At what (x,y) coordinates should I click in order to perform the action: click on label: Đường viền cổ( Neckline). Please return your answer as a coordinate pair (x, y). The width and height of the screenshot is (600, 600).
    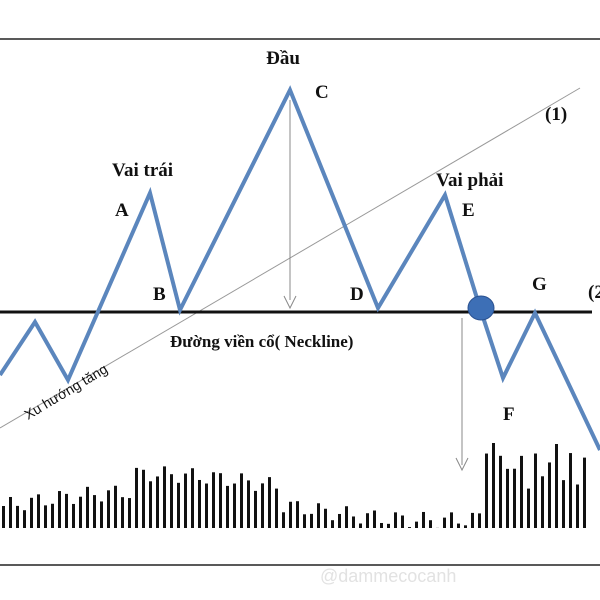
    Looking at the image, I should click on (261, 341).